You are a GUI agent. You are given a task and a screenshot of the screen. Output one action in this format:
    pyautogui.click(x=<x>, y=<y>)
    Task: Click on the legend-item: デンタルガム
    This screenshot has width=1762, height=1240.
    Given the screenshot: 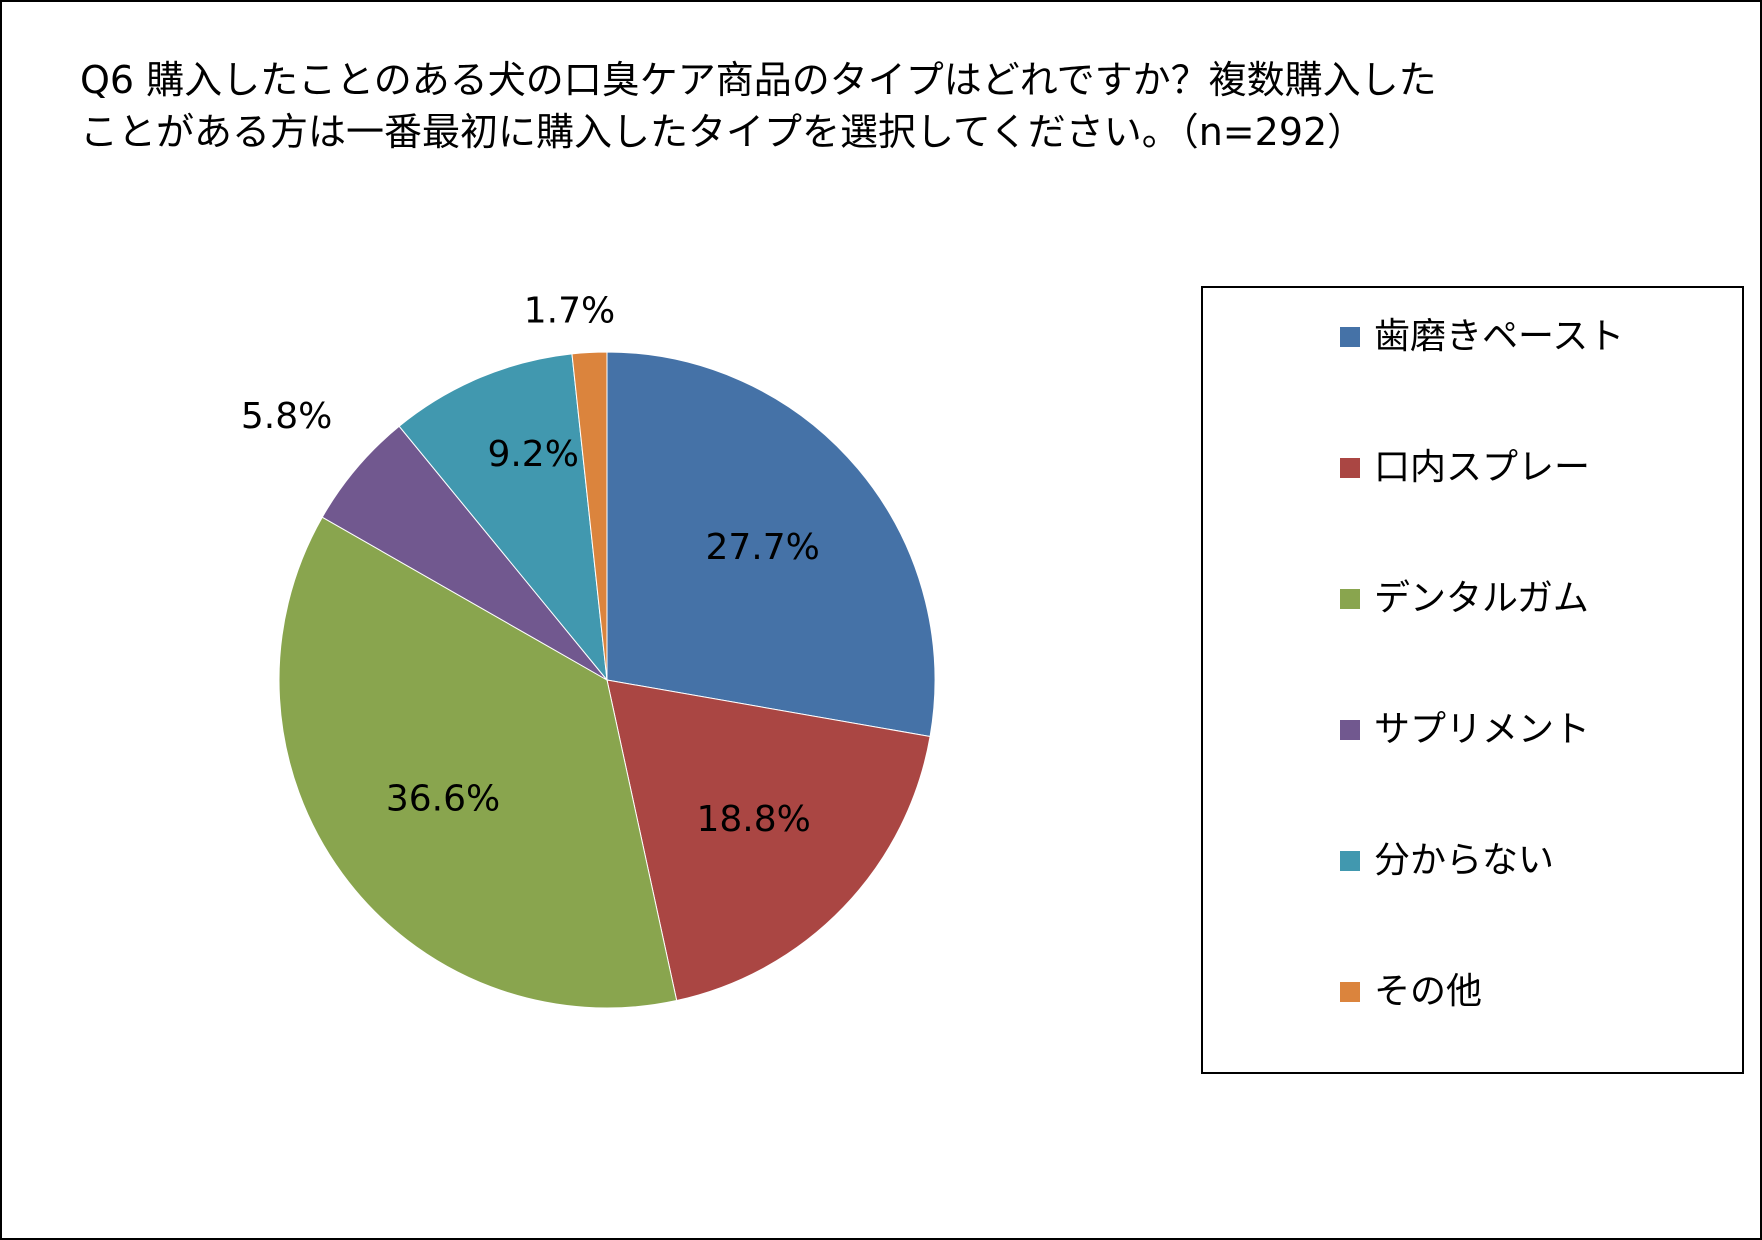 What is the action you would take?
    pyautogui.click(x=1464, y=599)
    